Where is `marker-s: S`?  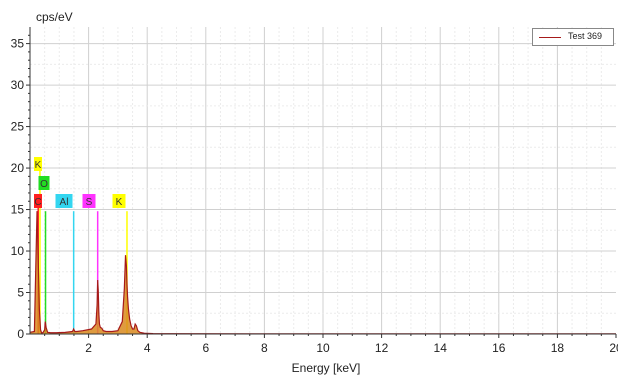
marker-s: S is located at coordinates (89, 201).